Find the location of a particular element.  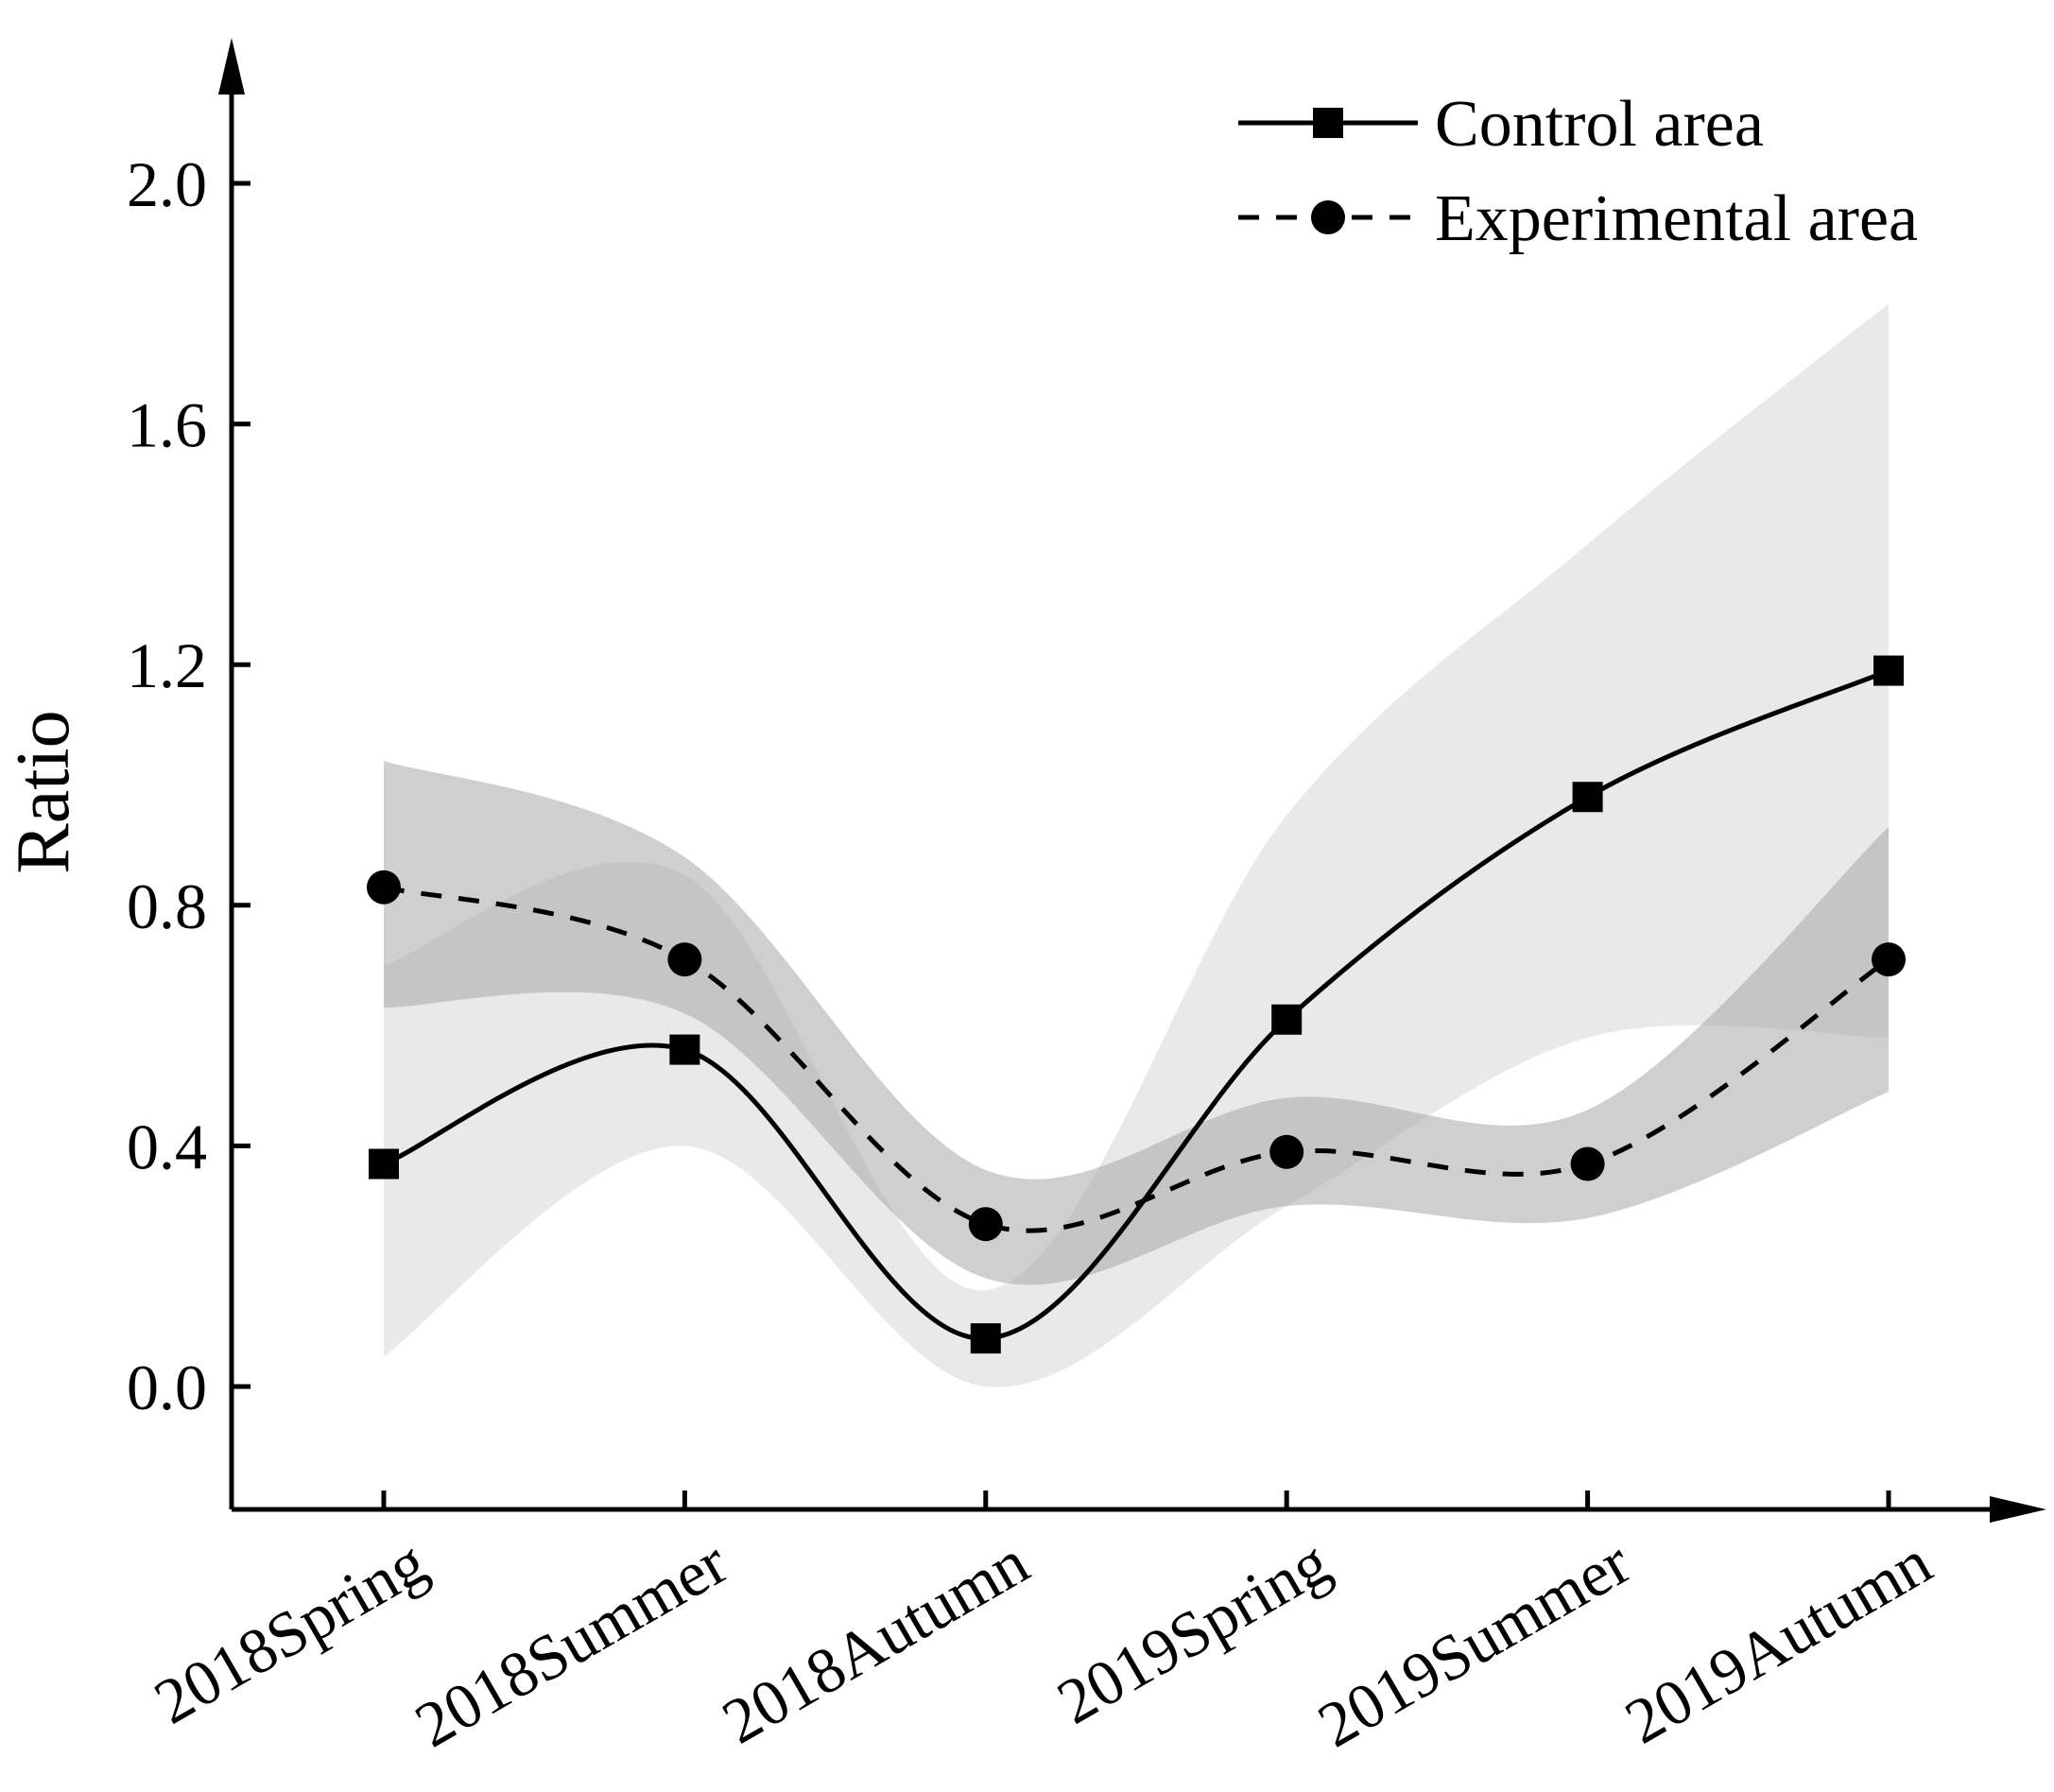

y-tick-label: 2.0 is located at coordinates (167, 184).